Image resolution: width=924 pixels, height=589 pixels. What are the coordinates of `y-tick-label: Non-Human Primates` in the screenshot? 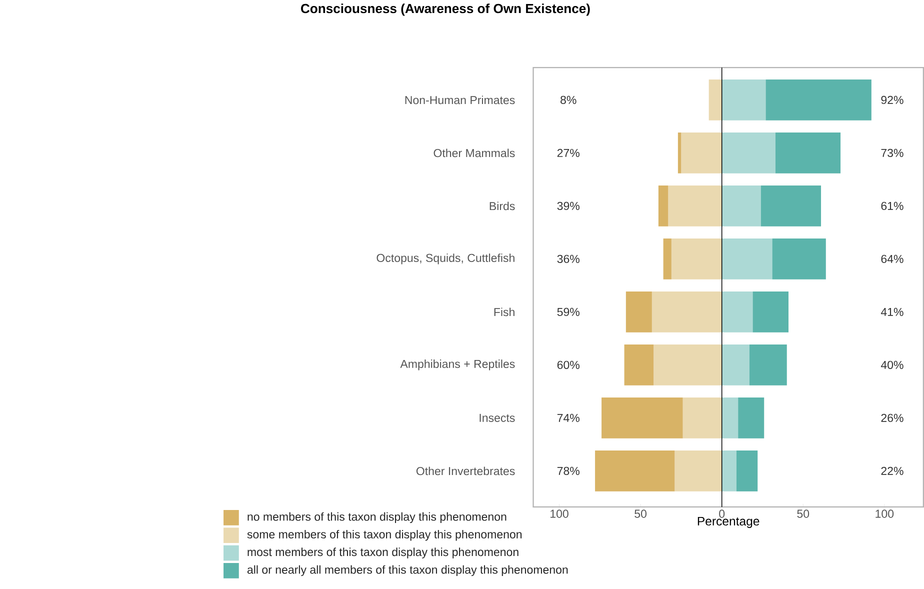 It's located at (460, 100).